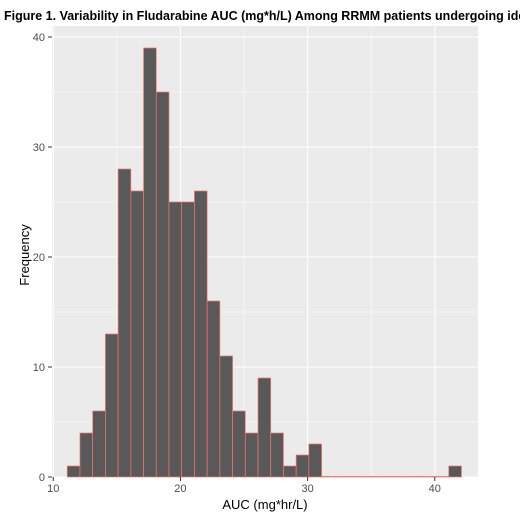 The width and height of the screenshot is (520, 518). What do you see at coordinates (180, 489) in the screenshot?
I see `x-tick-label: 20` at bounding box center [180, 489].